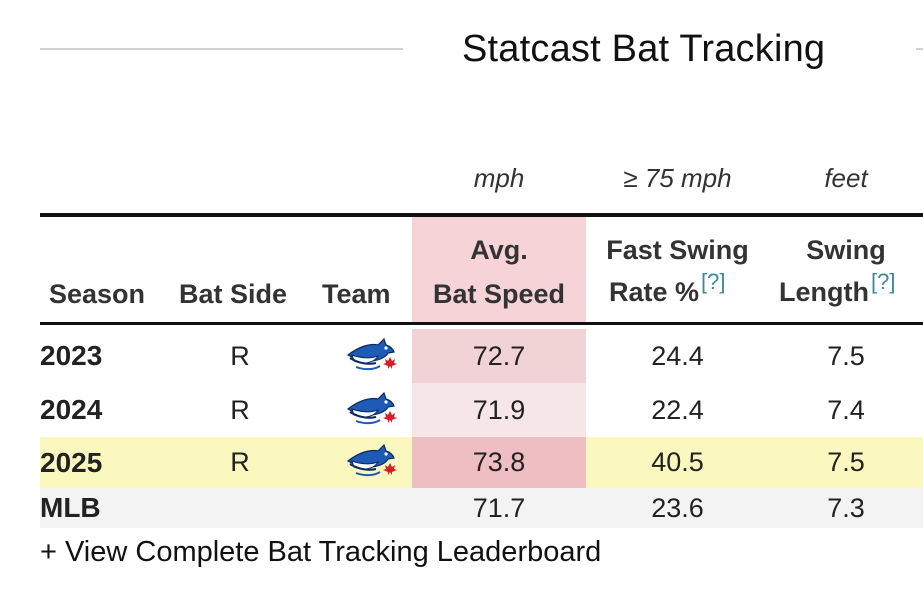  Describe the element at coordinates (499, 356) in the screenshot. I see `bat-speed-cell: 72.7` at that location.